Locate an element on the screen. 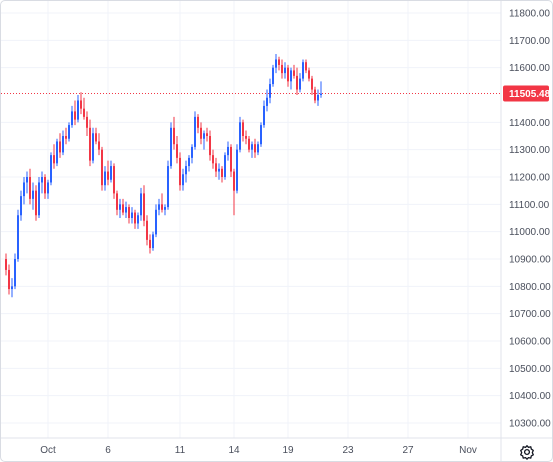 Image resolution: width=553 pixels, height=462 pixels. current-price-text: 11505.48 is located at coordinates (530, 94).